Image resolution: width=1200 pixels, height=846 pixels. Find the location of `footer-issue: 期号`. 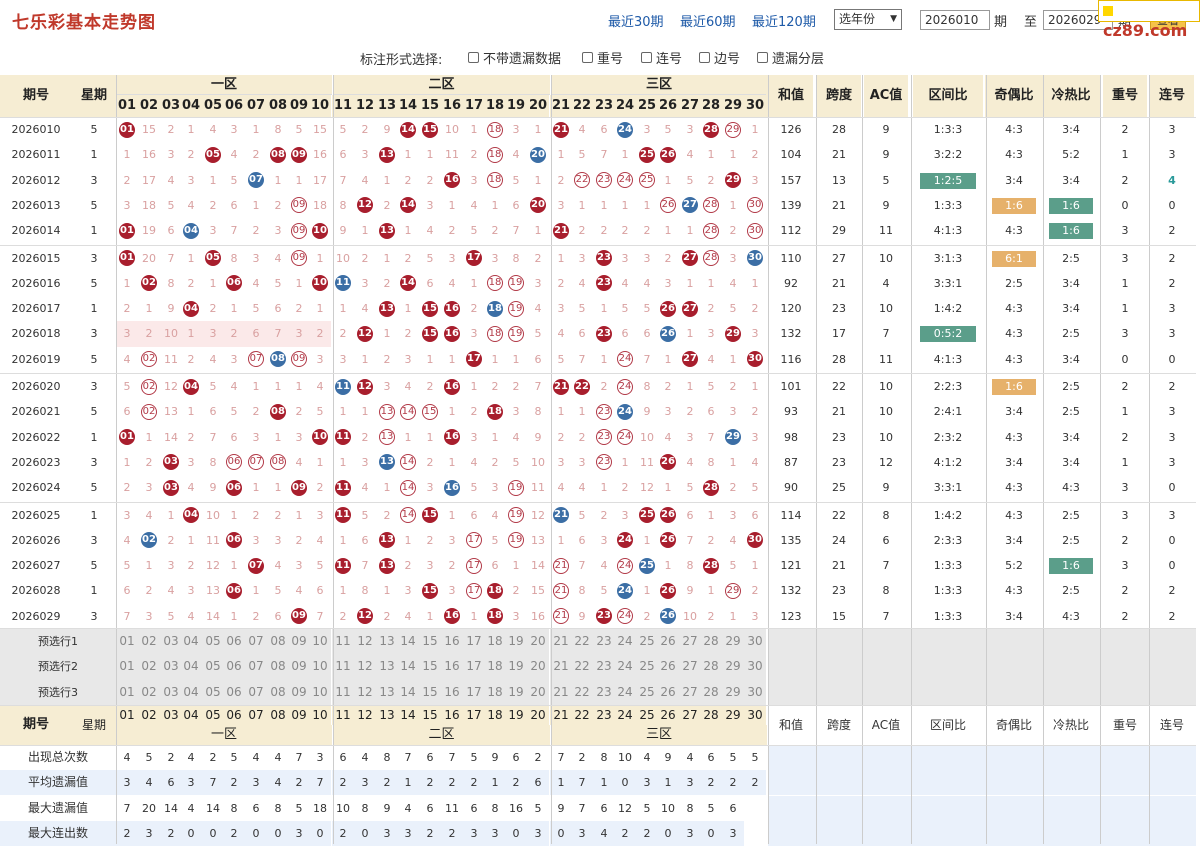

footer-issue: 期号 is located at coordinates (36, 724).